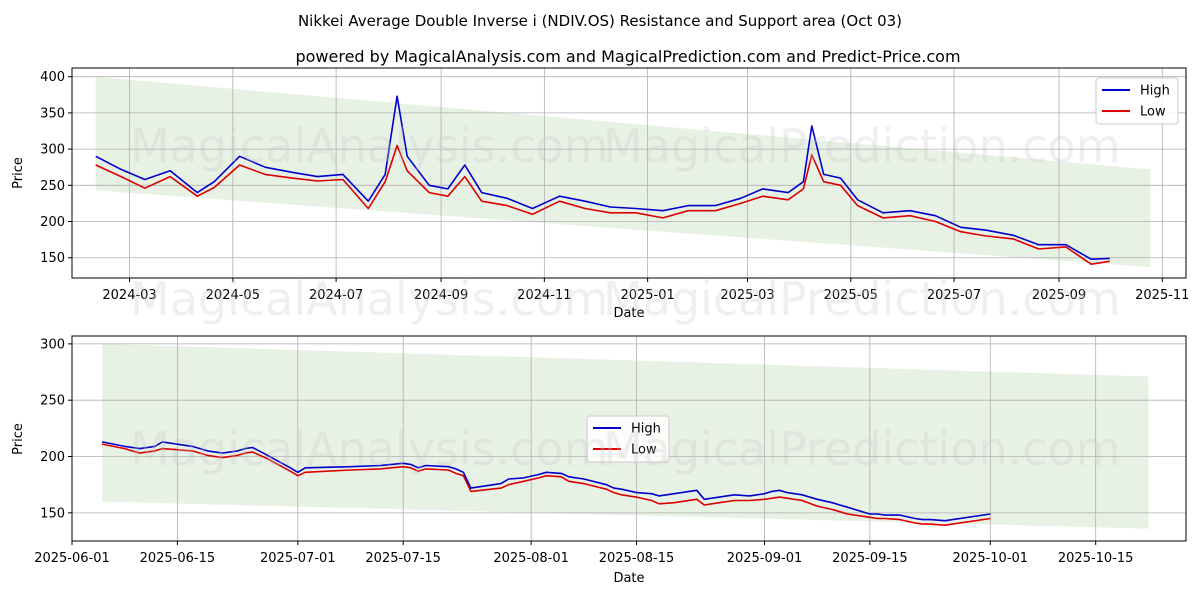 The height and width of the screenshot is (600, 1200). I want to click on chart-2-x-tick-label: 2025-08-01, so click(531, 558).